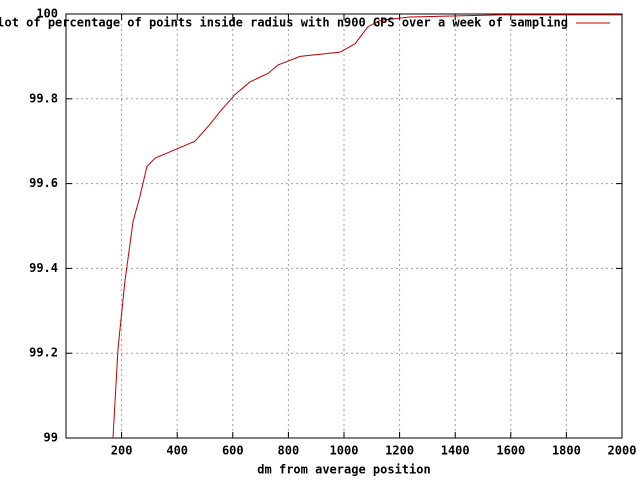 This screenshot has width=640, height=480. Describe the element at coordinates (122, 451) in the screenshot. I see `x-tick-label: 200` at that location.